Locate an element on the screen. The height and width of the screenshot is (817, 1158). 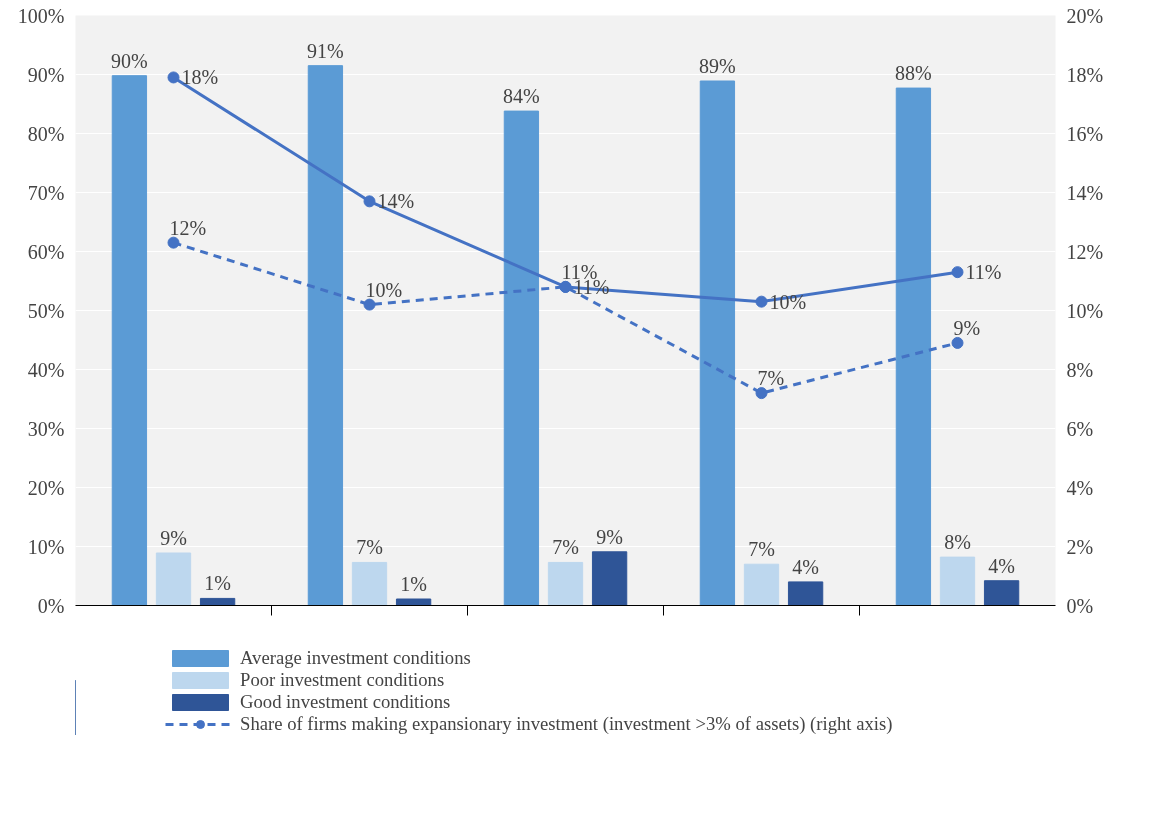
y-tick-label: 90% is located at coordinates (46, 74).